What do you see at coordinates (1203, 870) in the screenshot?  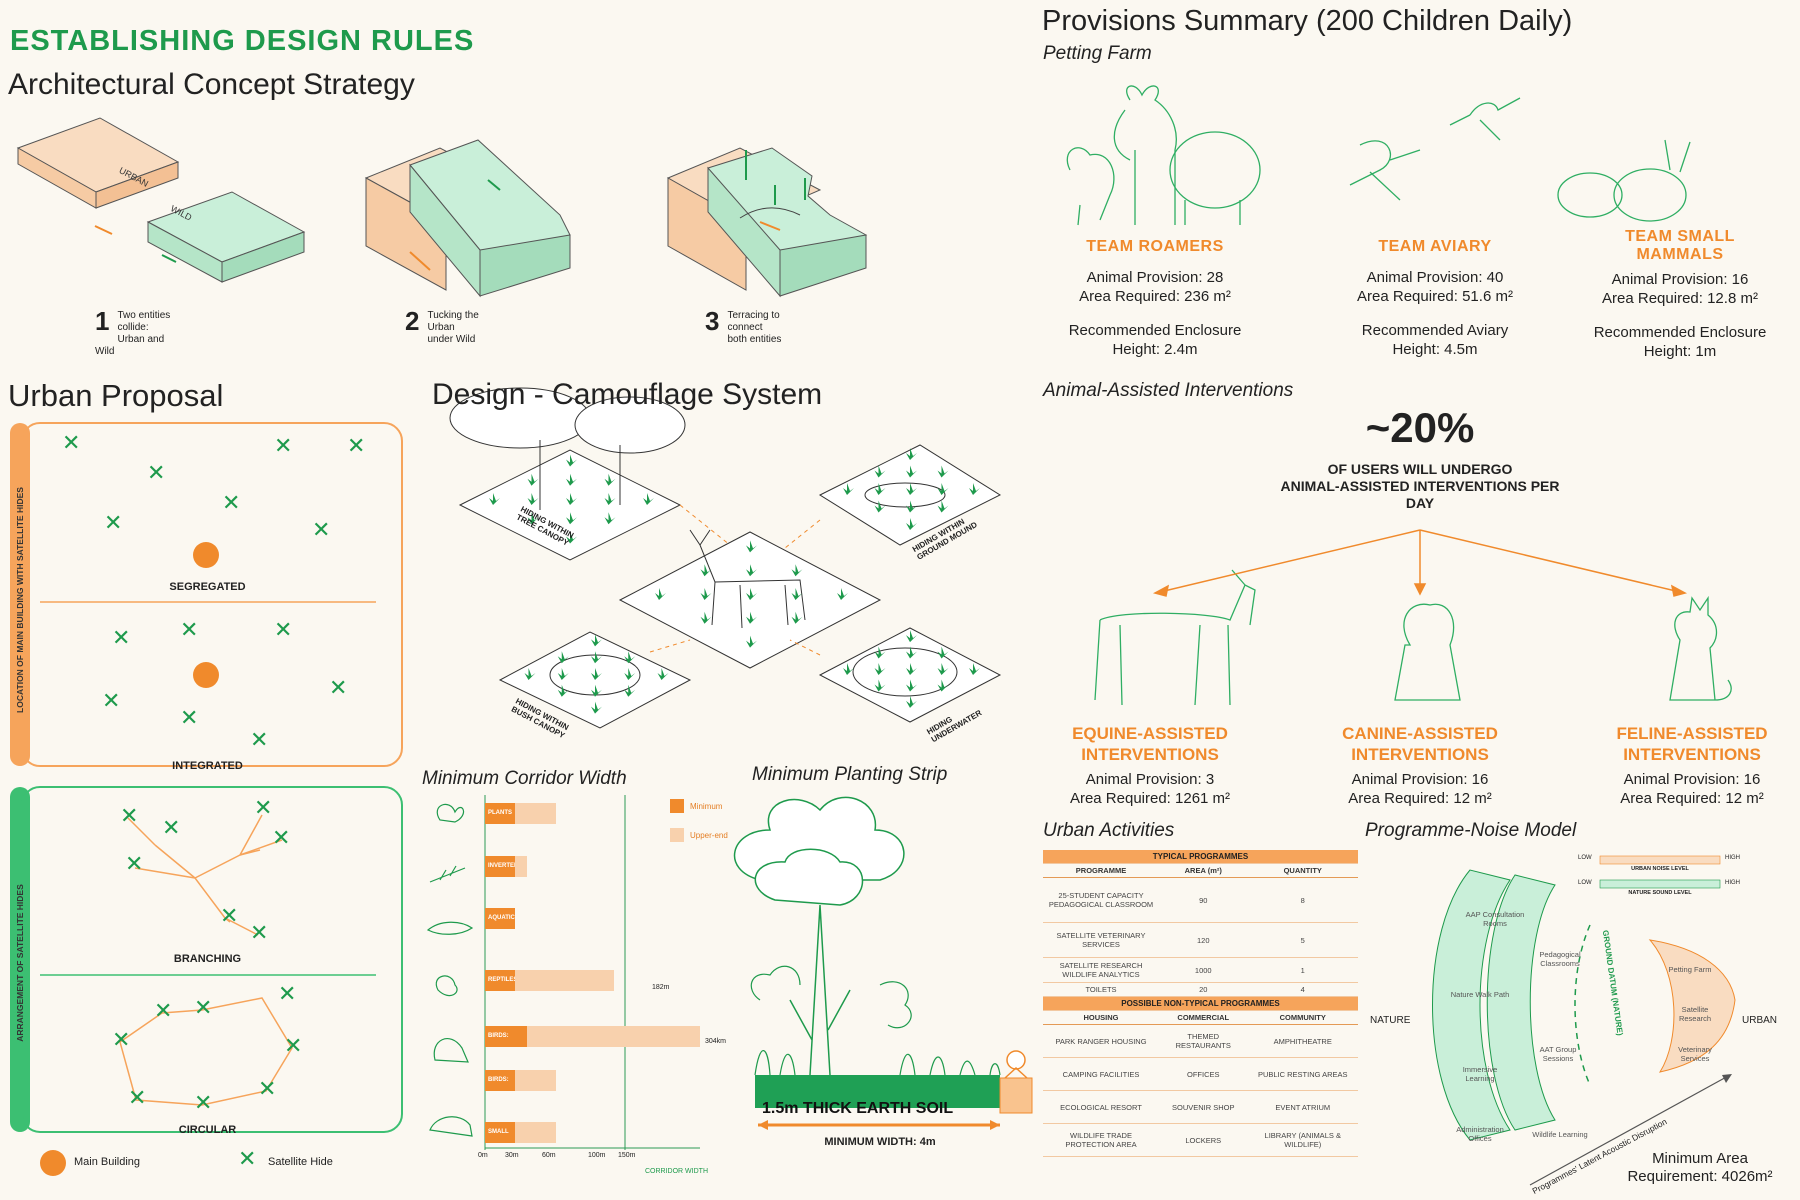 I see `col-header: AREA (m²)` at bounding box center [1203, 870].